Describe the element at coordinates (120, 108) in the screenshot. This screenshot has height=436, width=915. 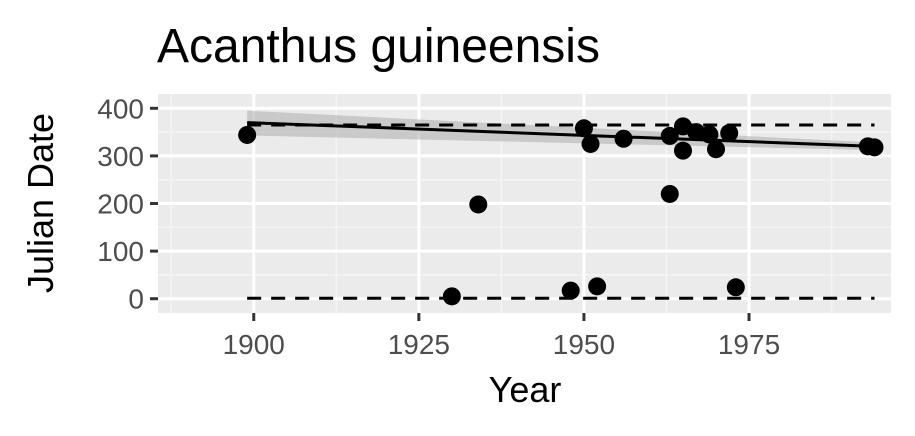
I see `y-tick-label: 400` at that location.